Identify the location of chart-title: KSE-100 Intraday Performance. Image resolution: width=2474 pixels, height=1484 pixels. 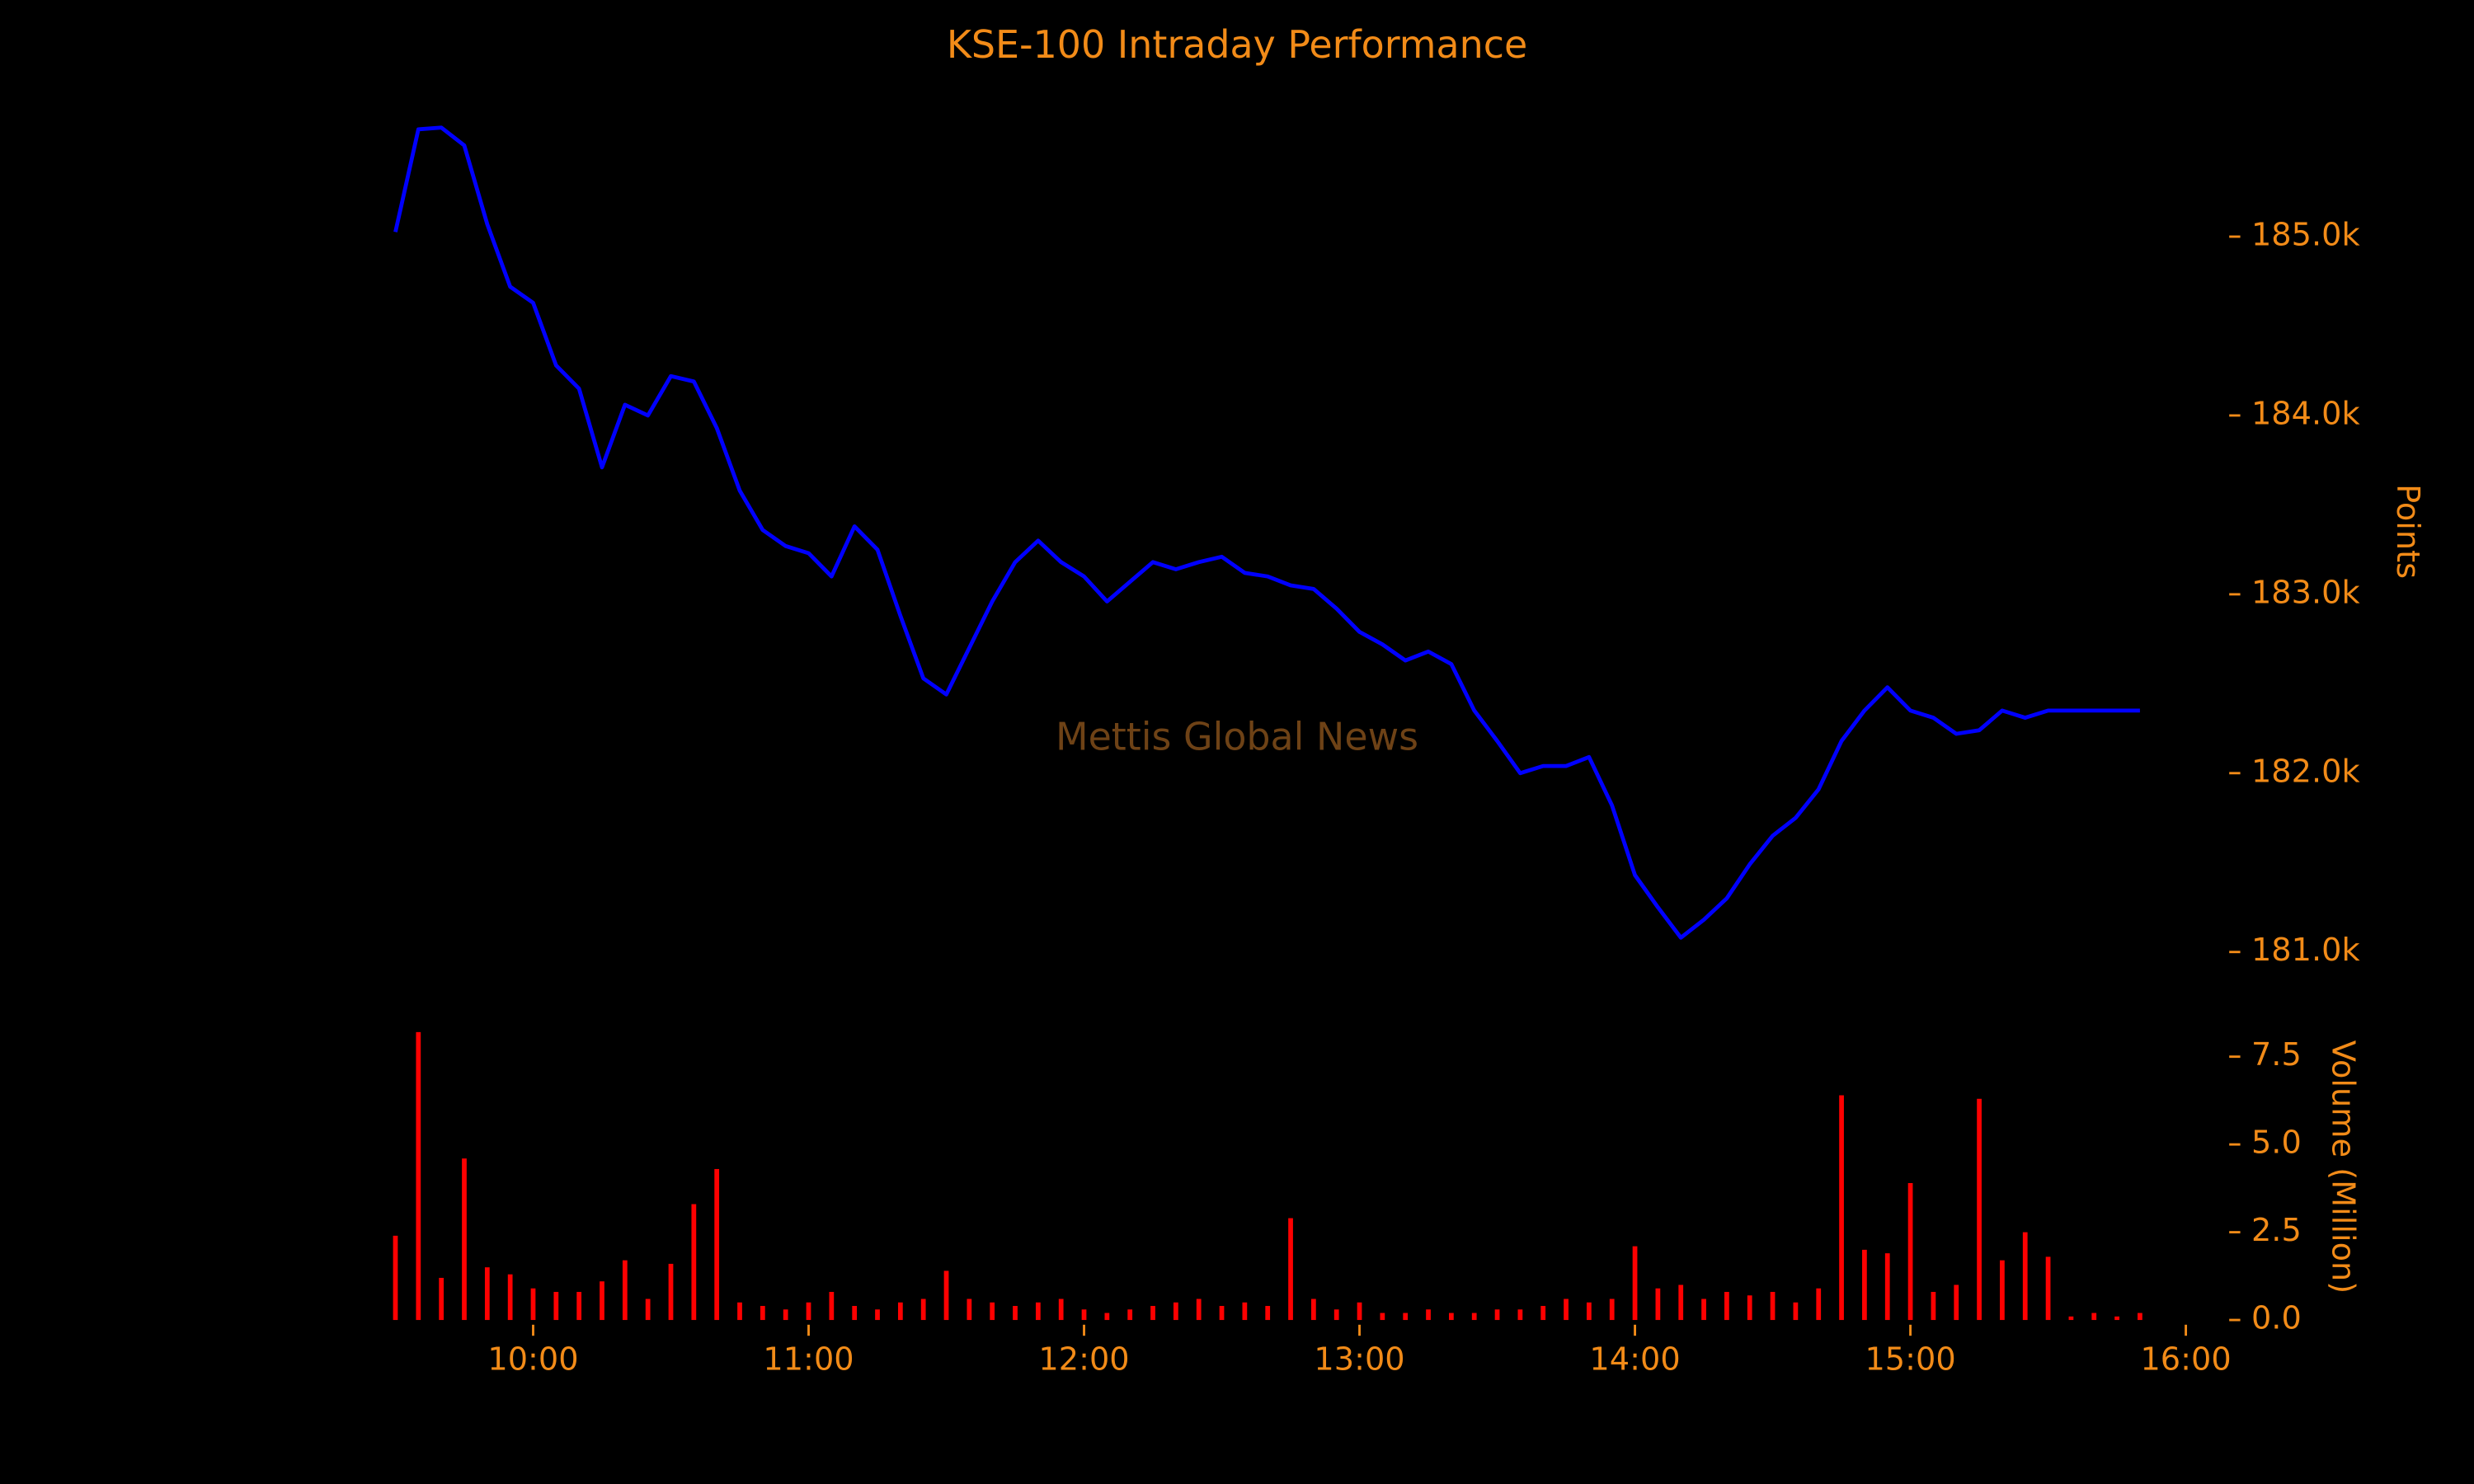
(1237, 44).